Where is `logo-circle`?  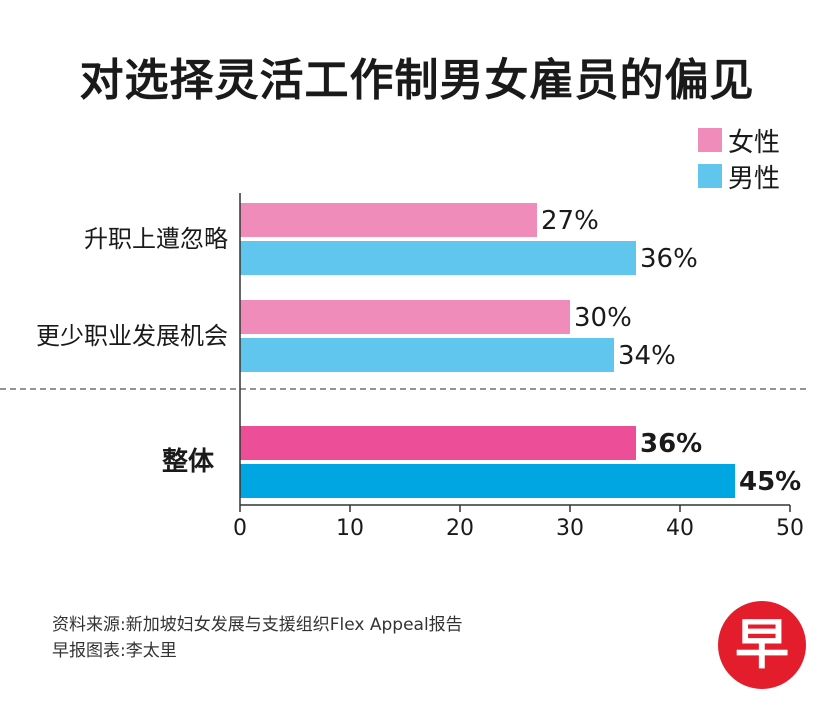
logo-circle is located at coordinates (762, 645).